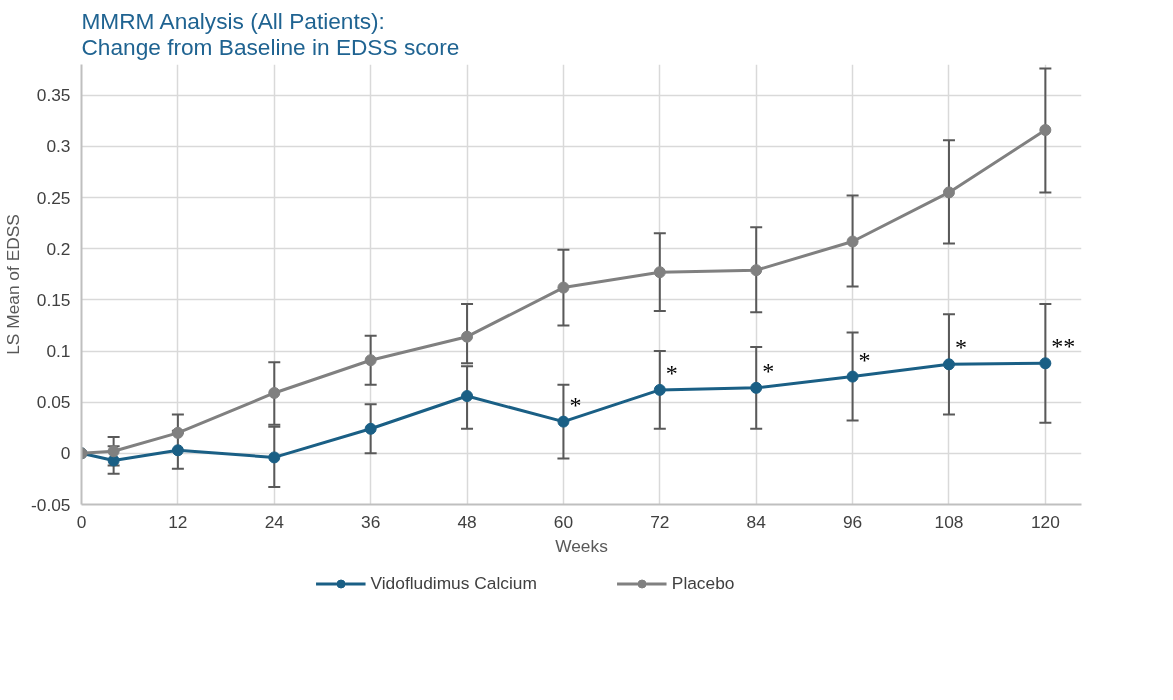  I want to click on chart-title: MMRM Analysis (All Patients): Change from Baseline in EDSS score, so click(270, 33).